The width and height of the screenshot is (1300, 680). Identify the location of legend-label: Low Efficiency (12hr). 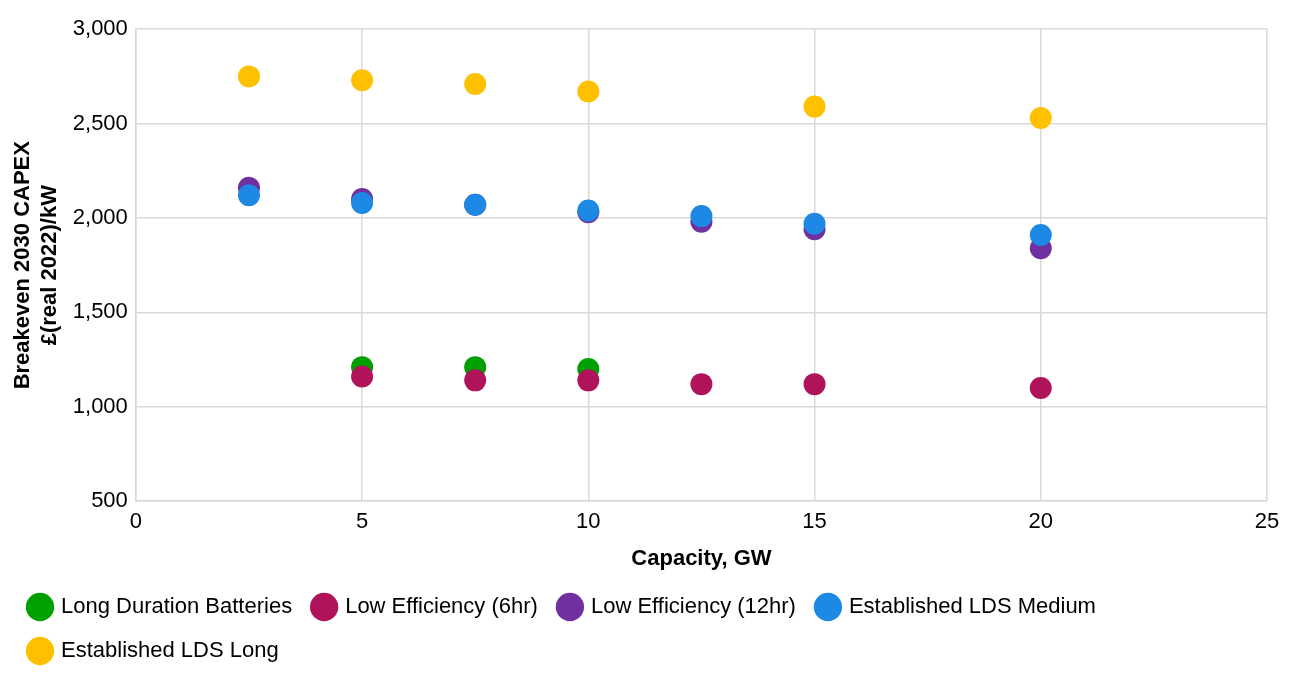
(693, 606).